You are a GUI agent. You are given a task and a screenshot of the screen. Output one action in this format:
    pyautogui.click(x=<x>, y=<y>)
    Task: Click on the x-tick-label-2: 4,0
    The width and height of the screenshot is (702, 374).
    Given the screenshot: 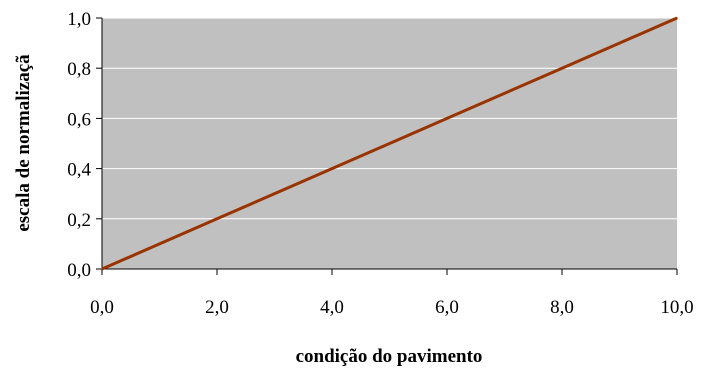 What is the action you would take?
    pyautogui.click(x=332, y=307)
    